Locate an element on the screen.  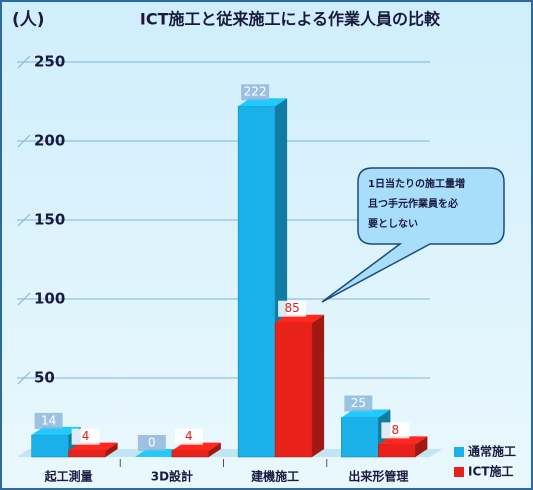
value-label: 8 is located at coordinates (396, 430).